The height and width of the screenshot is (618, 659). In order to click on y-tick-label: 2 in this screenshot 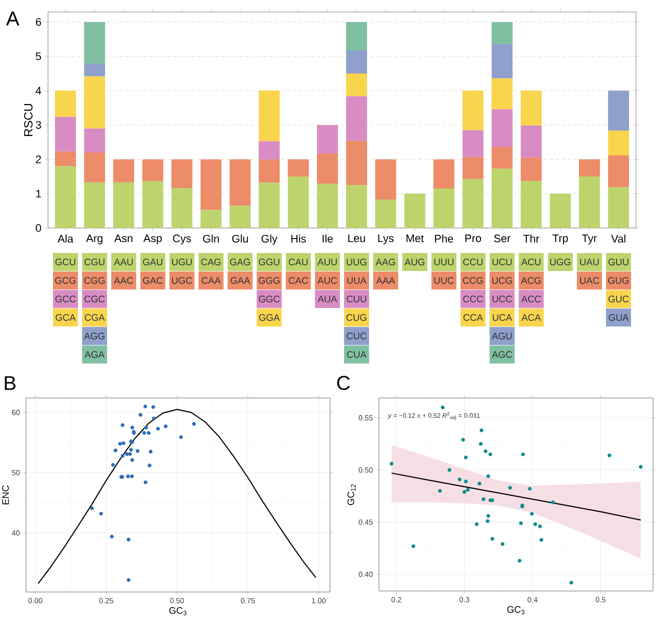, I will do `click(38, 160)`.